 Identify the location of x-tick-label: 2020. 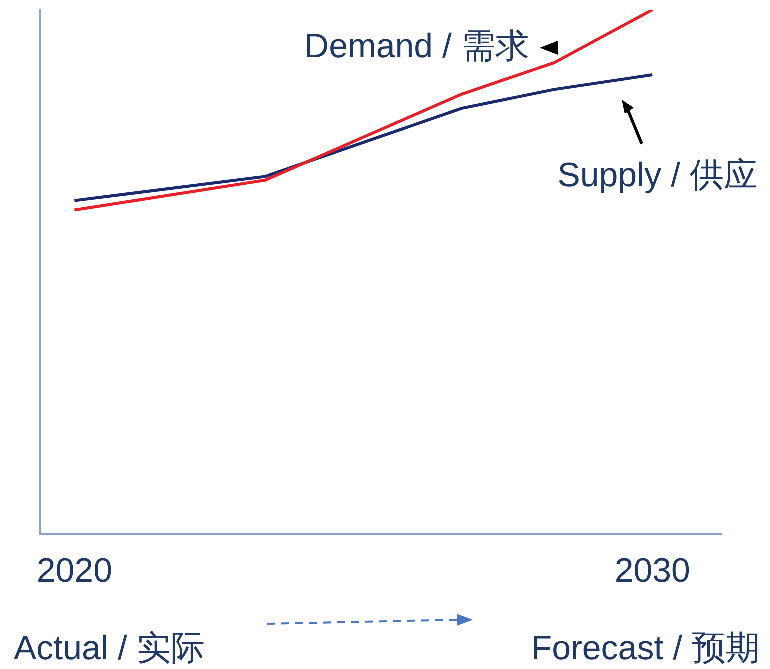
(74, 571).